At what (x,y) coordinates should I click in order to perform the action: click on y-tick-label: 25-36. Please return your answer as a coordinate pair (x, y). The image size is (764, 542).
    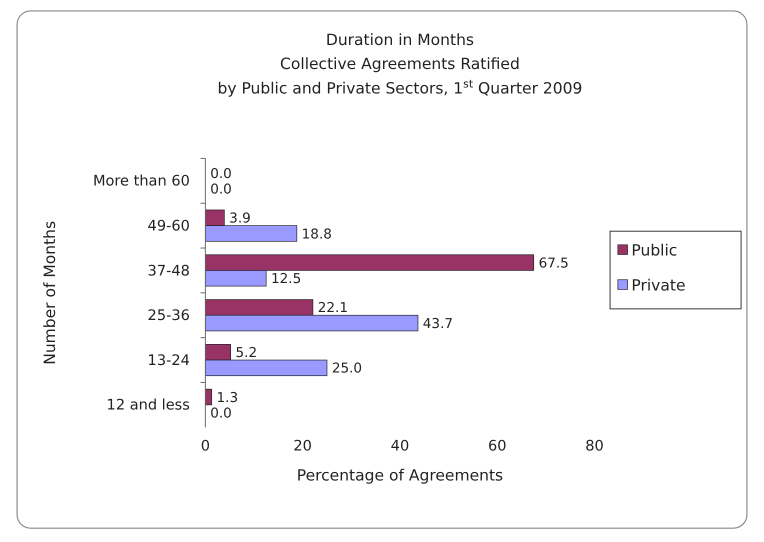
    Looking at the image, I should click on (169, 315).